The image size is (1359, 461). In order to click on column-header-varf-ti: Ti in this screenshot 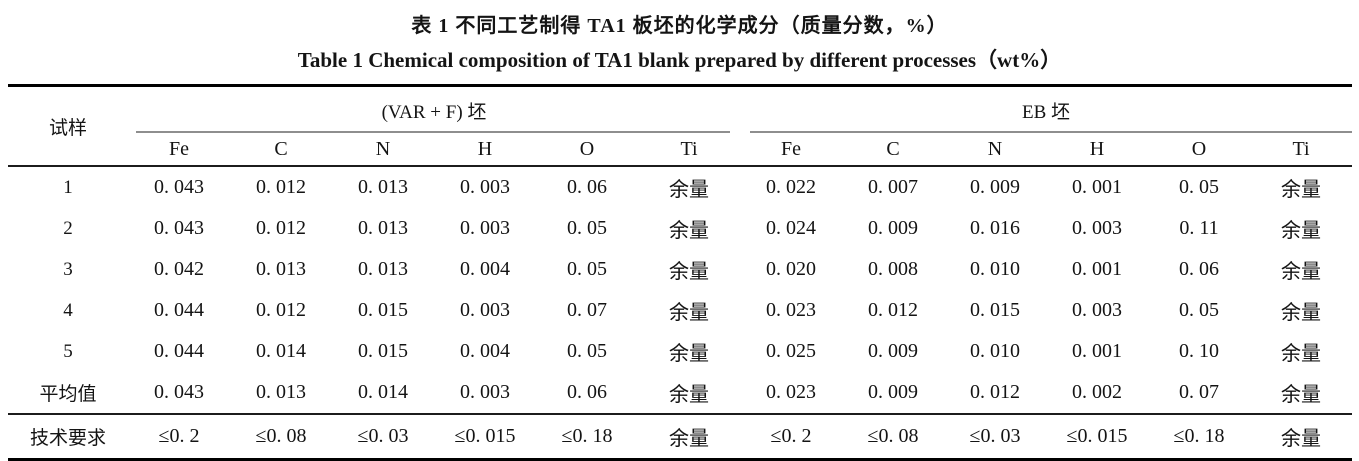, I will do `click(689, 150)`.